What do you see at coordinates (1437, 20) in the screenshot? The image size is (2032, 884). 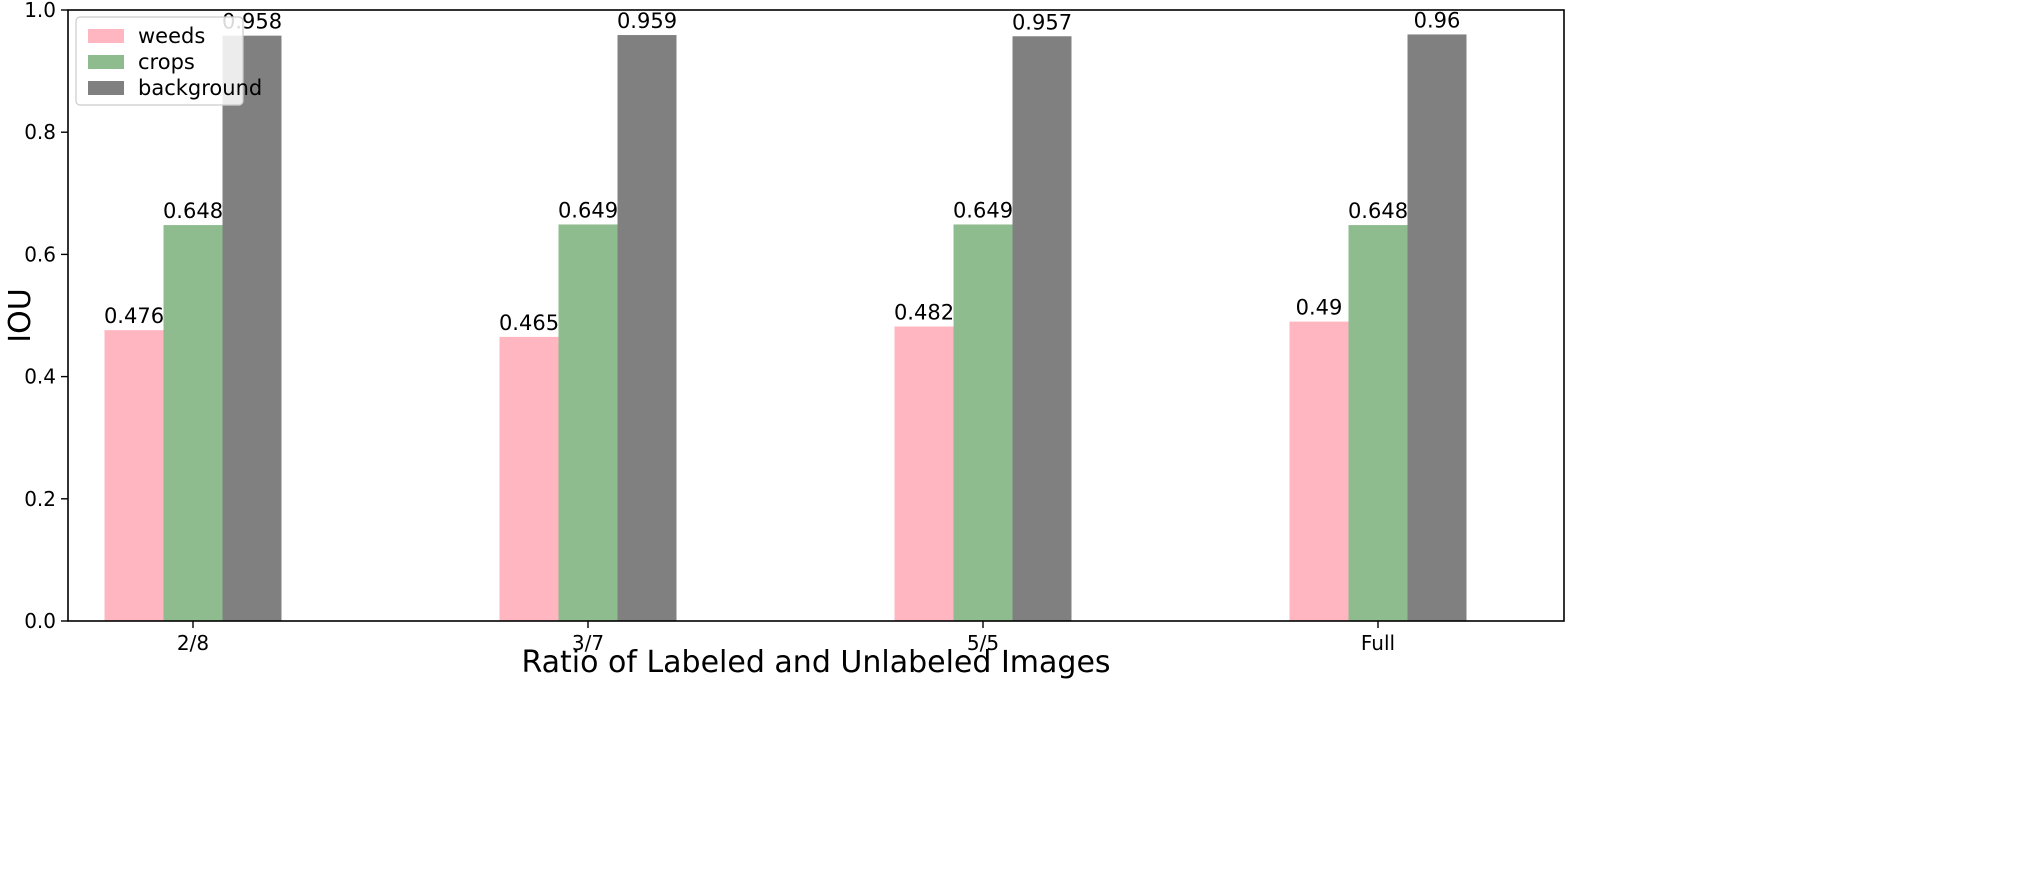 I see `bar-label-background-3: 0.96` at bounding box center [1437, 20].